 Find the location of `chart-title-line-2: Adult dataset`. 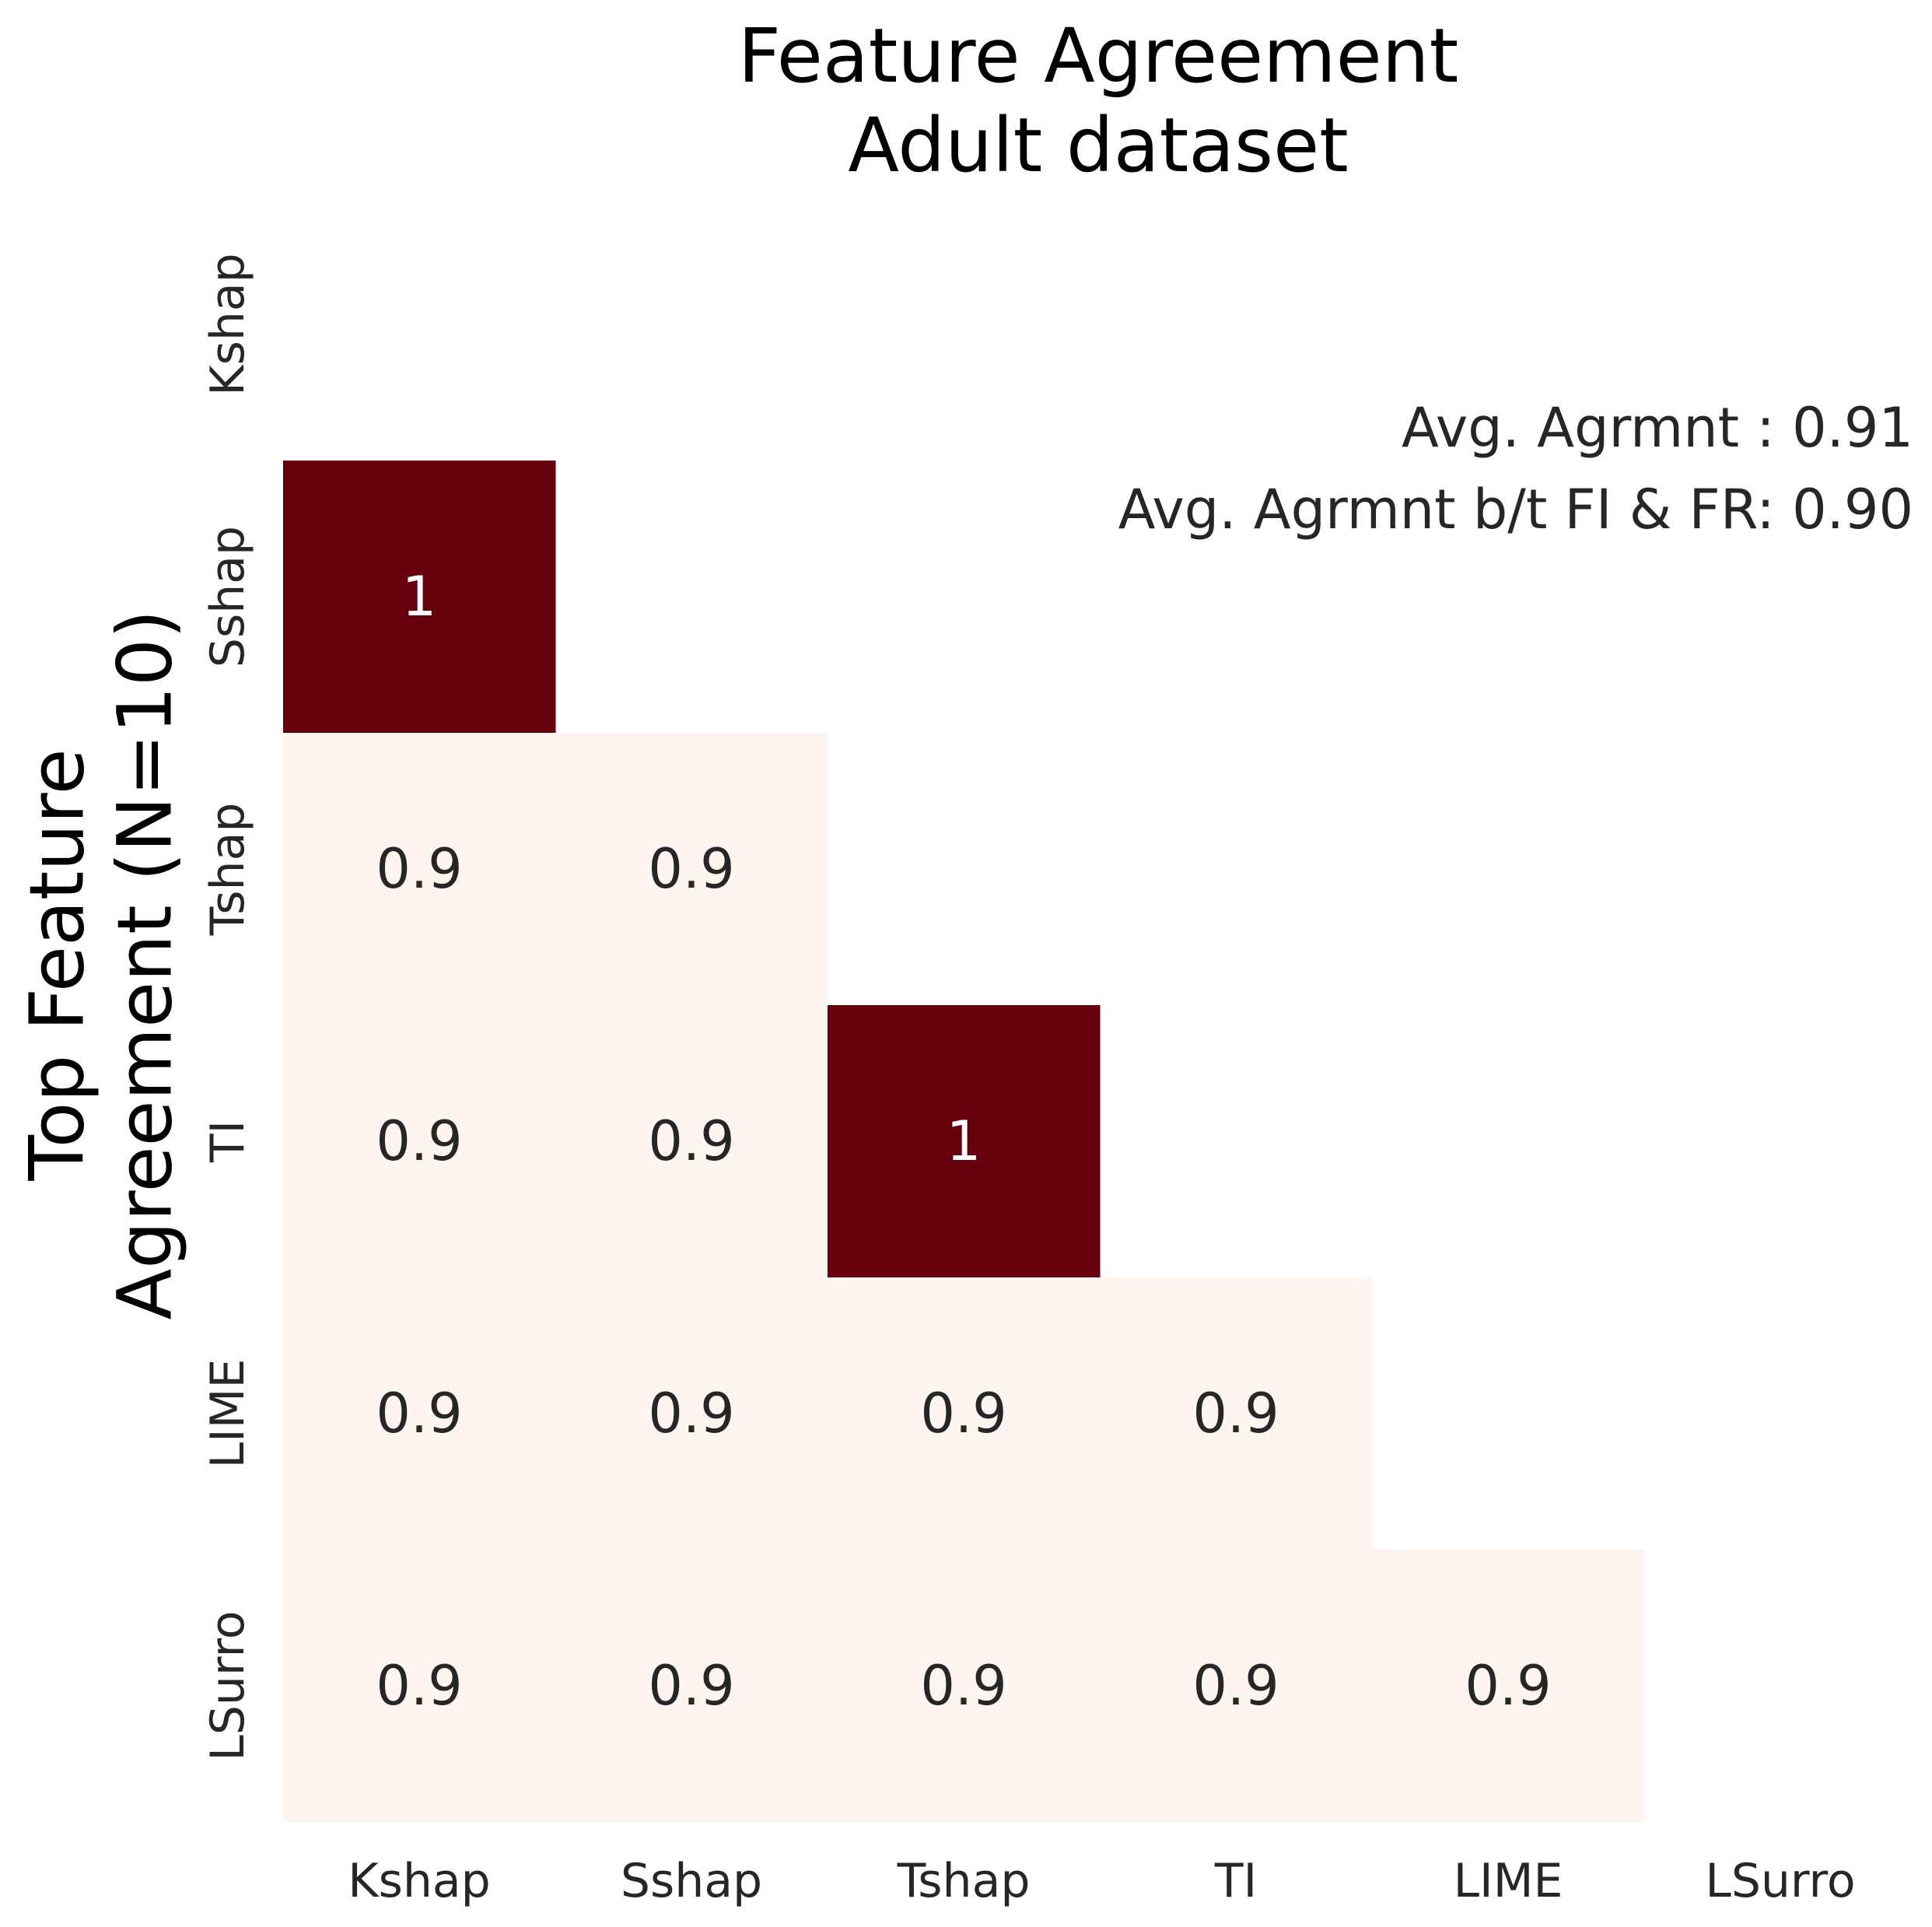

chart-title-line-2: Adult dataset is located at coordinates (1098, 145).